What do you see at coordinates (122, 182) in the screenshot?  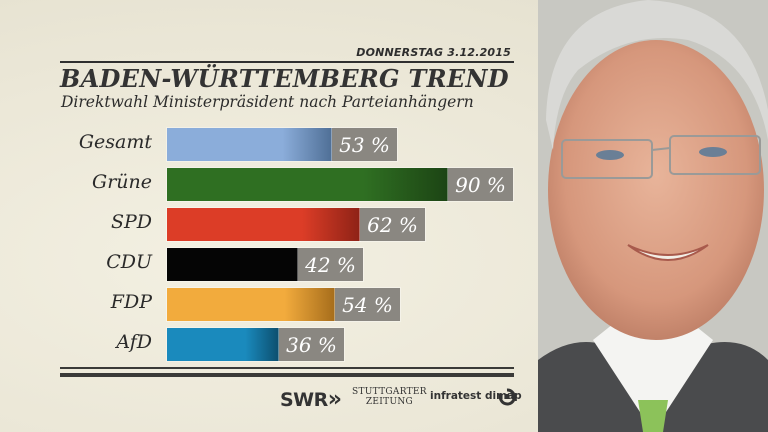 I see `bar-label: Grüne` at bounding box center [122, 182].